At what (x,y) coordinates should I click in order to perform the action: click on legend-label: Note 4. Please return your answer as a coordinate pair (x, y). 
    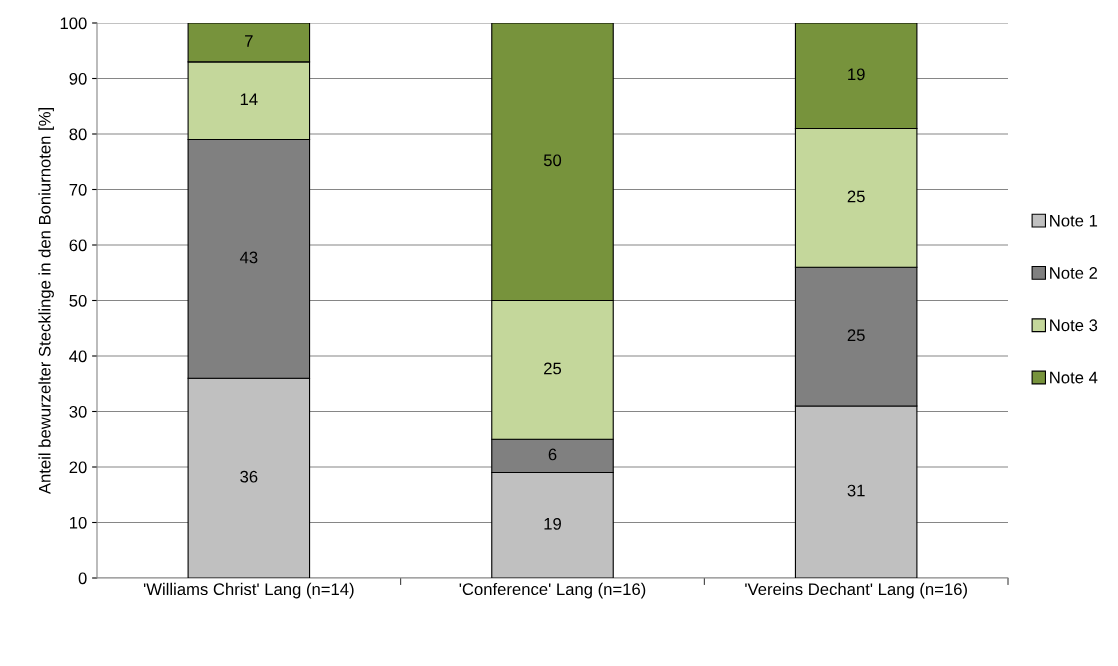
    Looking at the image, I should click on (1074, 377).